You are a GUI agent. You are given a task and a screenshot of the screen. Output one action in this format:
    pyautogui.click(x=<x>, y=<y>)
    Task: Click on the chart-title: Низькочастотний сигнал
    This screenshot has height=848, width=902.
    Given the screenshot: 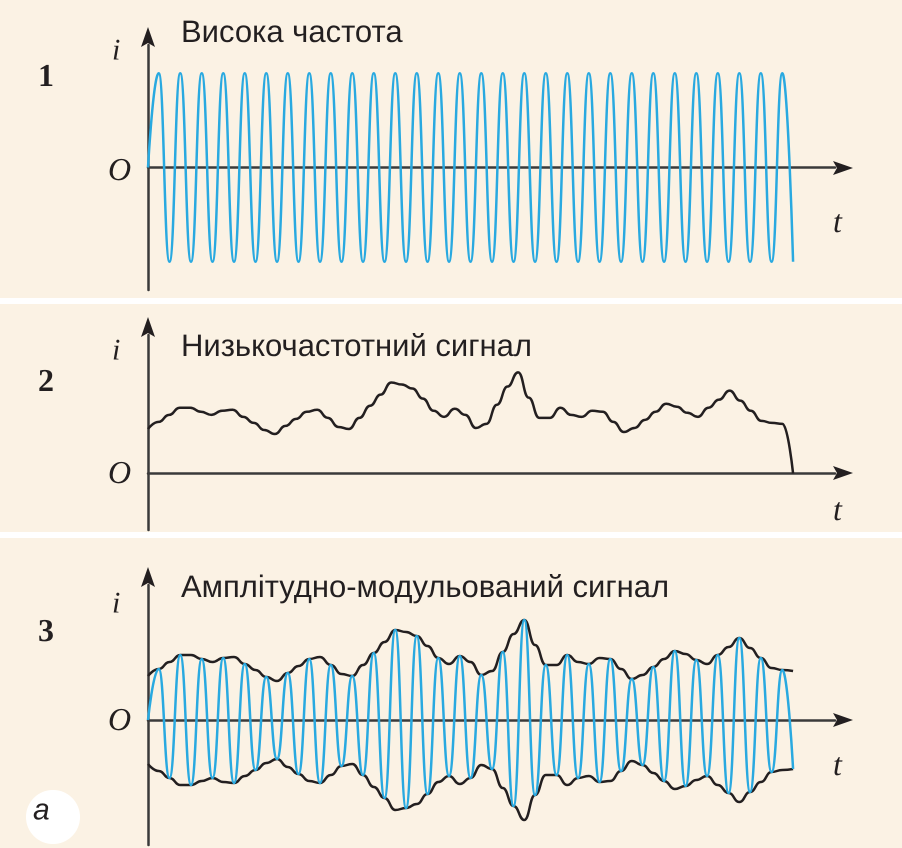 What is the action you would take?
    pyautogui.click(x=356, y=345)
    